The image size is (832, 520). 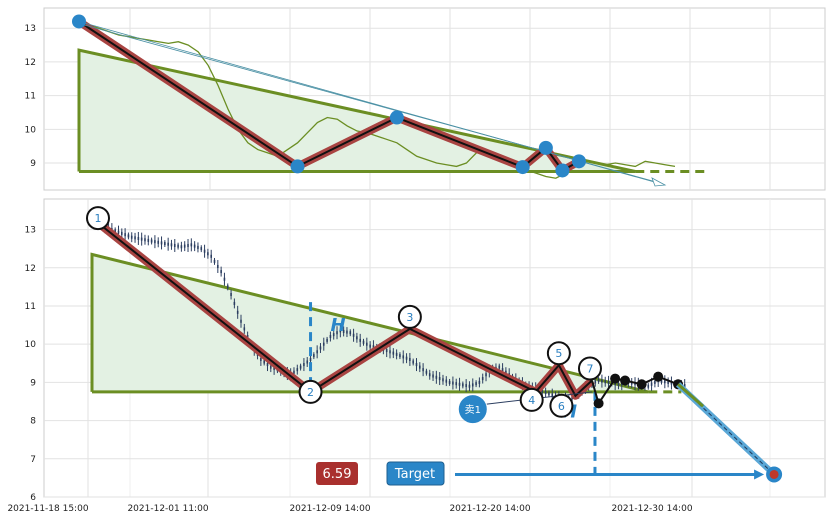 What do you see at coordinates (531, 400) in the screenshot?
I see `wave-label-number: 4` at bounding box center [531, 400].